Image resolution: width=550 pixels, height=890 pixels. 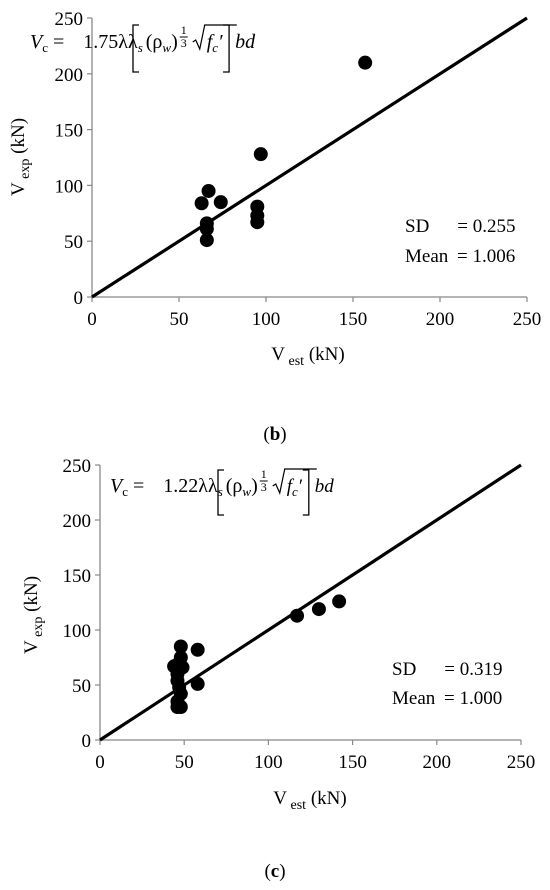 I want to click on y-tick-label: 100, so click(x=77, y=631).